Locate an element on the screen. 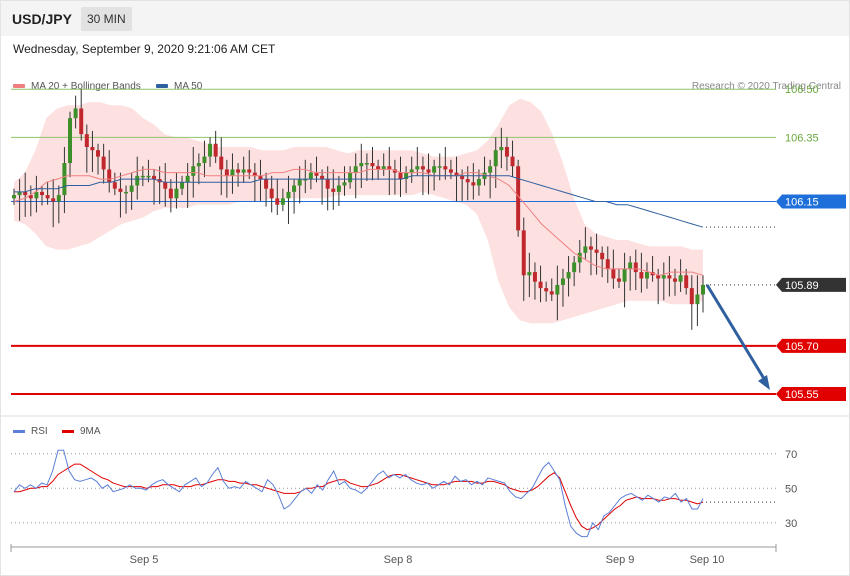  x-tick-label: Sep 5 is located at coordinates (144, 560).